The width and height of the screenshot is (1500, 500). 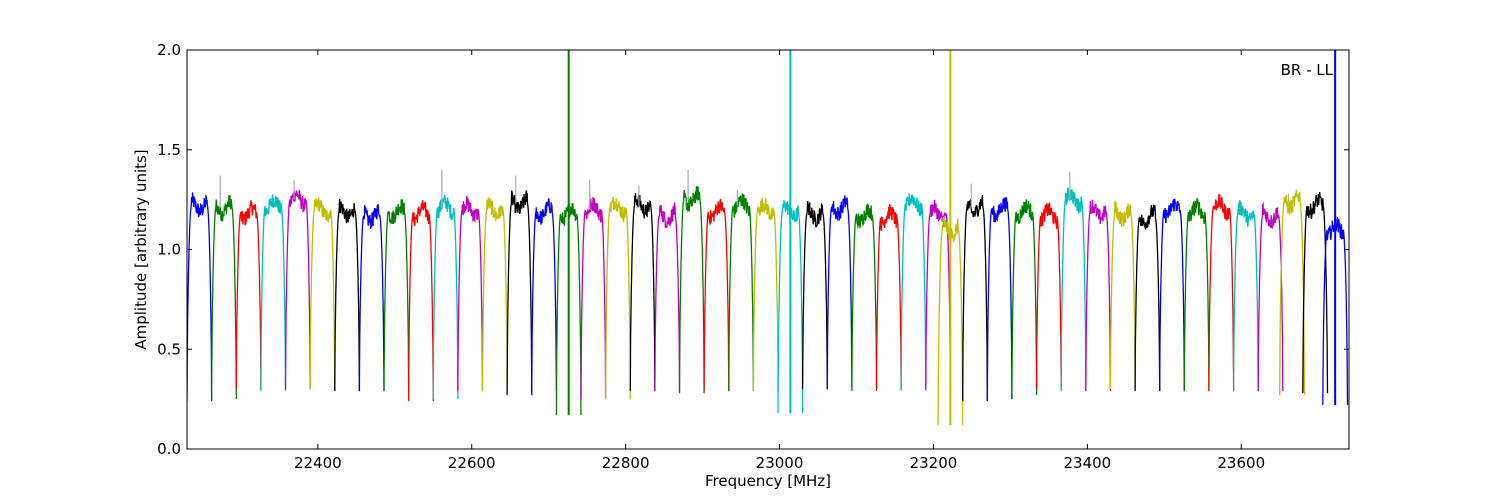 What do you see at coordinates (626, 463) in the screenshot?
I see `x-tick-label: 22800` at bounding box center [626, 463].